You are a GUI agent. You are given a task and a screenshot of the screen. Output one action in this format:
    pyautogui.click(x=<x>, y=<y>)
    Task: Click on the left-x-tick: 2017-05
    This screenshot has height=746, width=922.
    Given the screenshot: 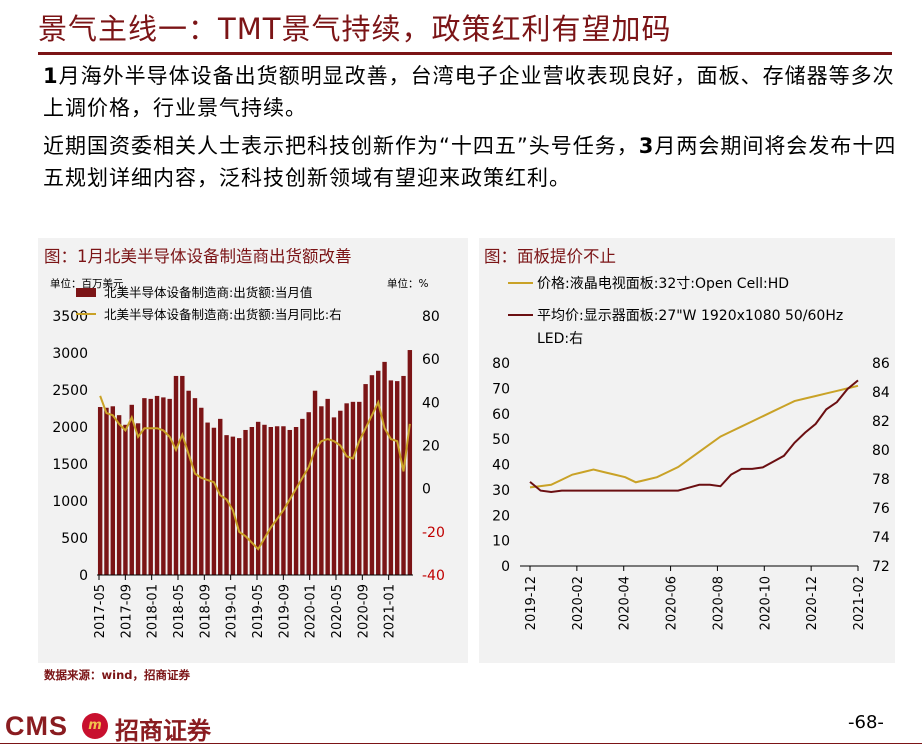 What is the action you would take?
    pyautogui.click(x=100, y=611)
    